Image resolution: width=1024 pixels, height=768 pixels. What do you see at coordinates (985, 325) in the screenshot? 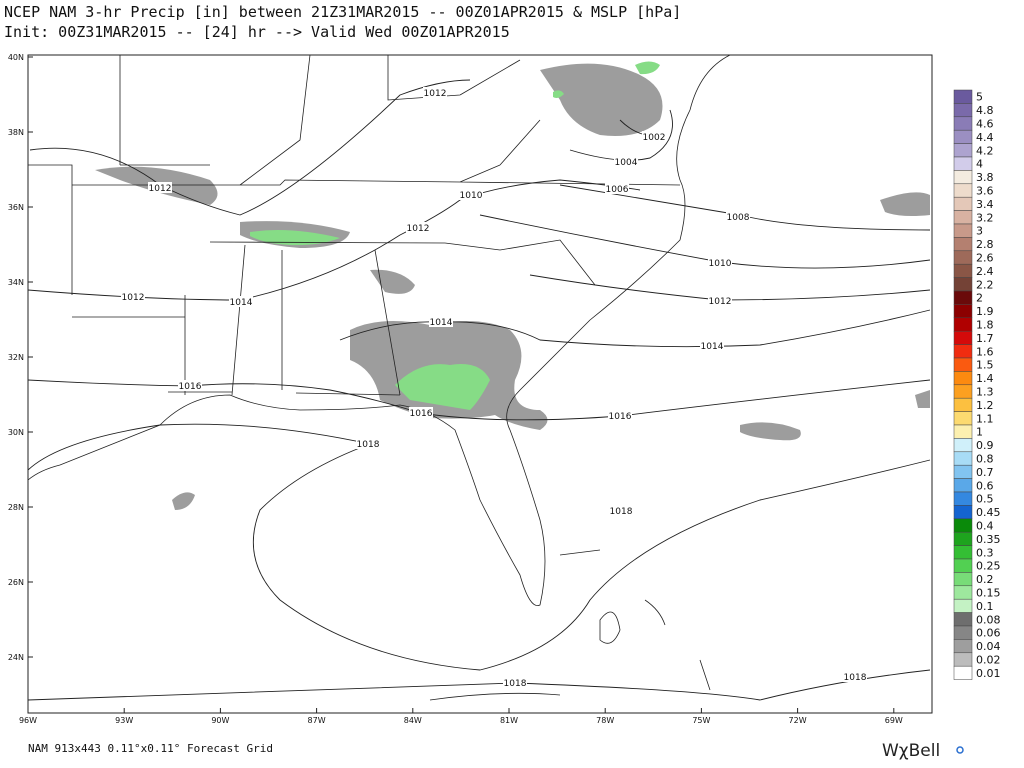
I see `colorbar-label: 1.8` at bounding box center [985, 325].